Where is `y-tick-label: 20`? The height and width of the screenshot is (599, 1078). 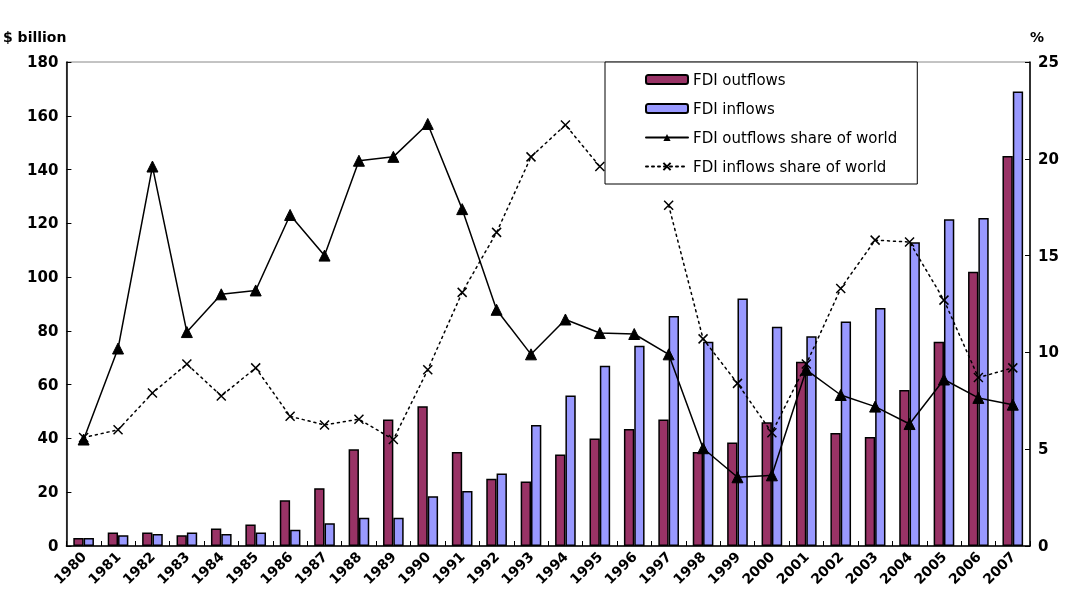 y-tick-label: 20 is located at coordinates (48, 492).